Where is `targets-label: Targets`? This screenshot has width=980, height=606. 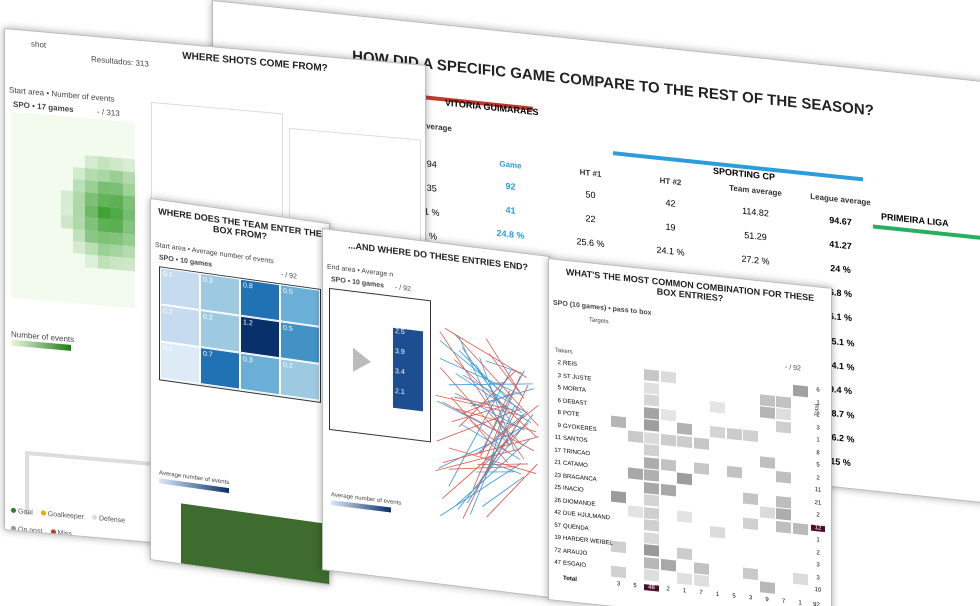
targets-label: Targets is located at coordinates (599, 321).